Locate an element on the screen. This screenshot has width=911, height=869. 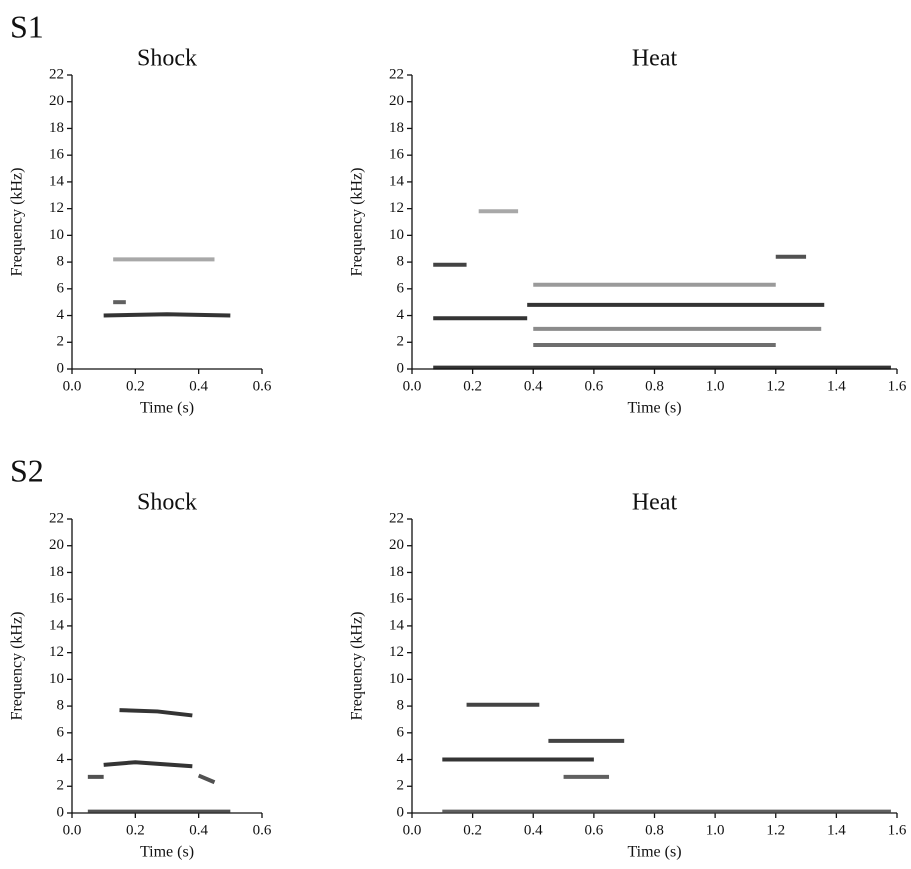
row-label: S2 is located at coordinates (27, 470).